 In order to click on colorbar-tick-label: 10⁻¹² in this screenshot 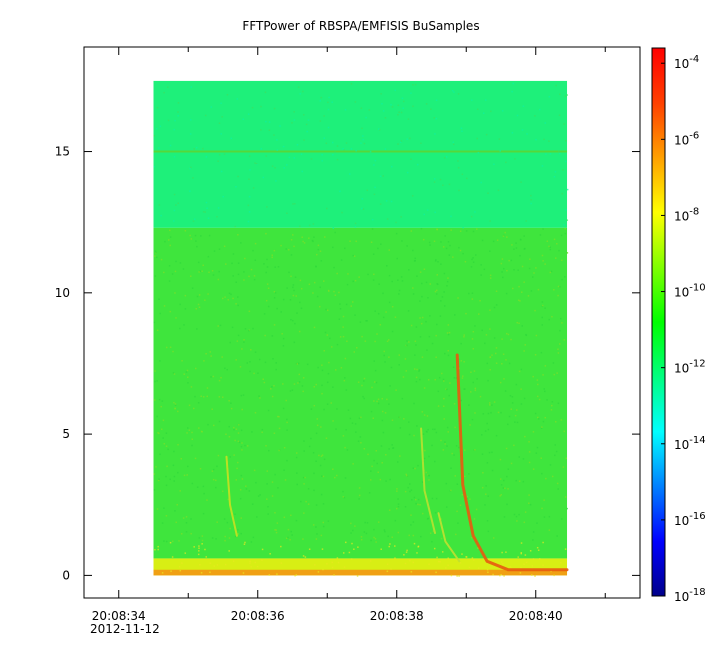, I will do `click(690, 367)`.